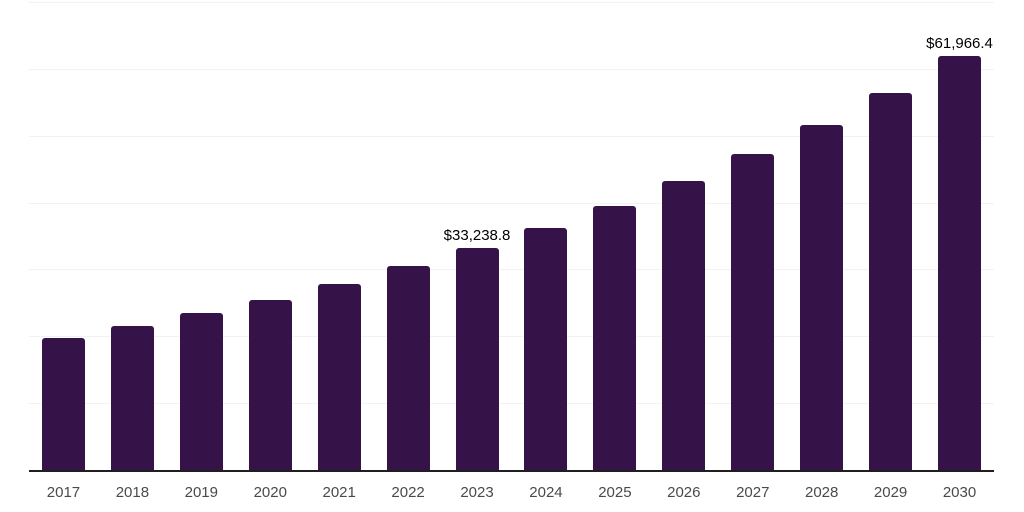 Image resolution: width=1024 pixels, height=512 pixels. I want to click on bar-2029, so click(891, 281).